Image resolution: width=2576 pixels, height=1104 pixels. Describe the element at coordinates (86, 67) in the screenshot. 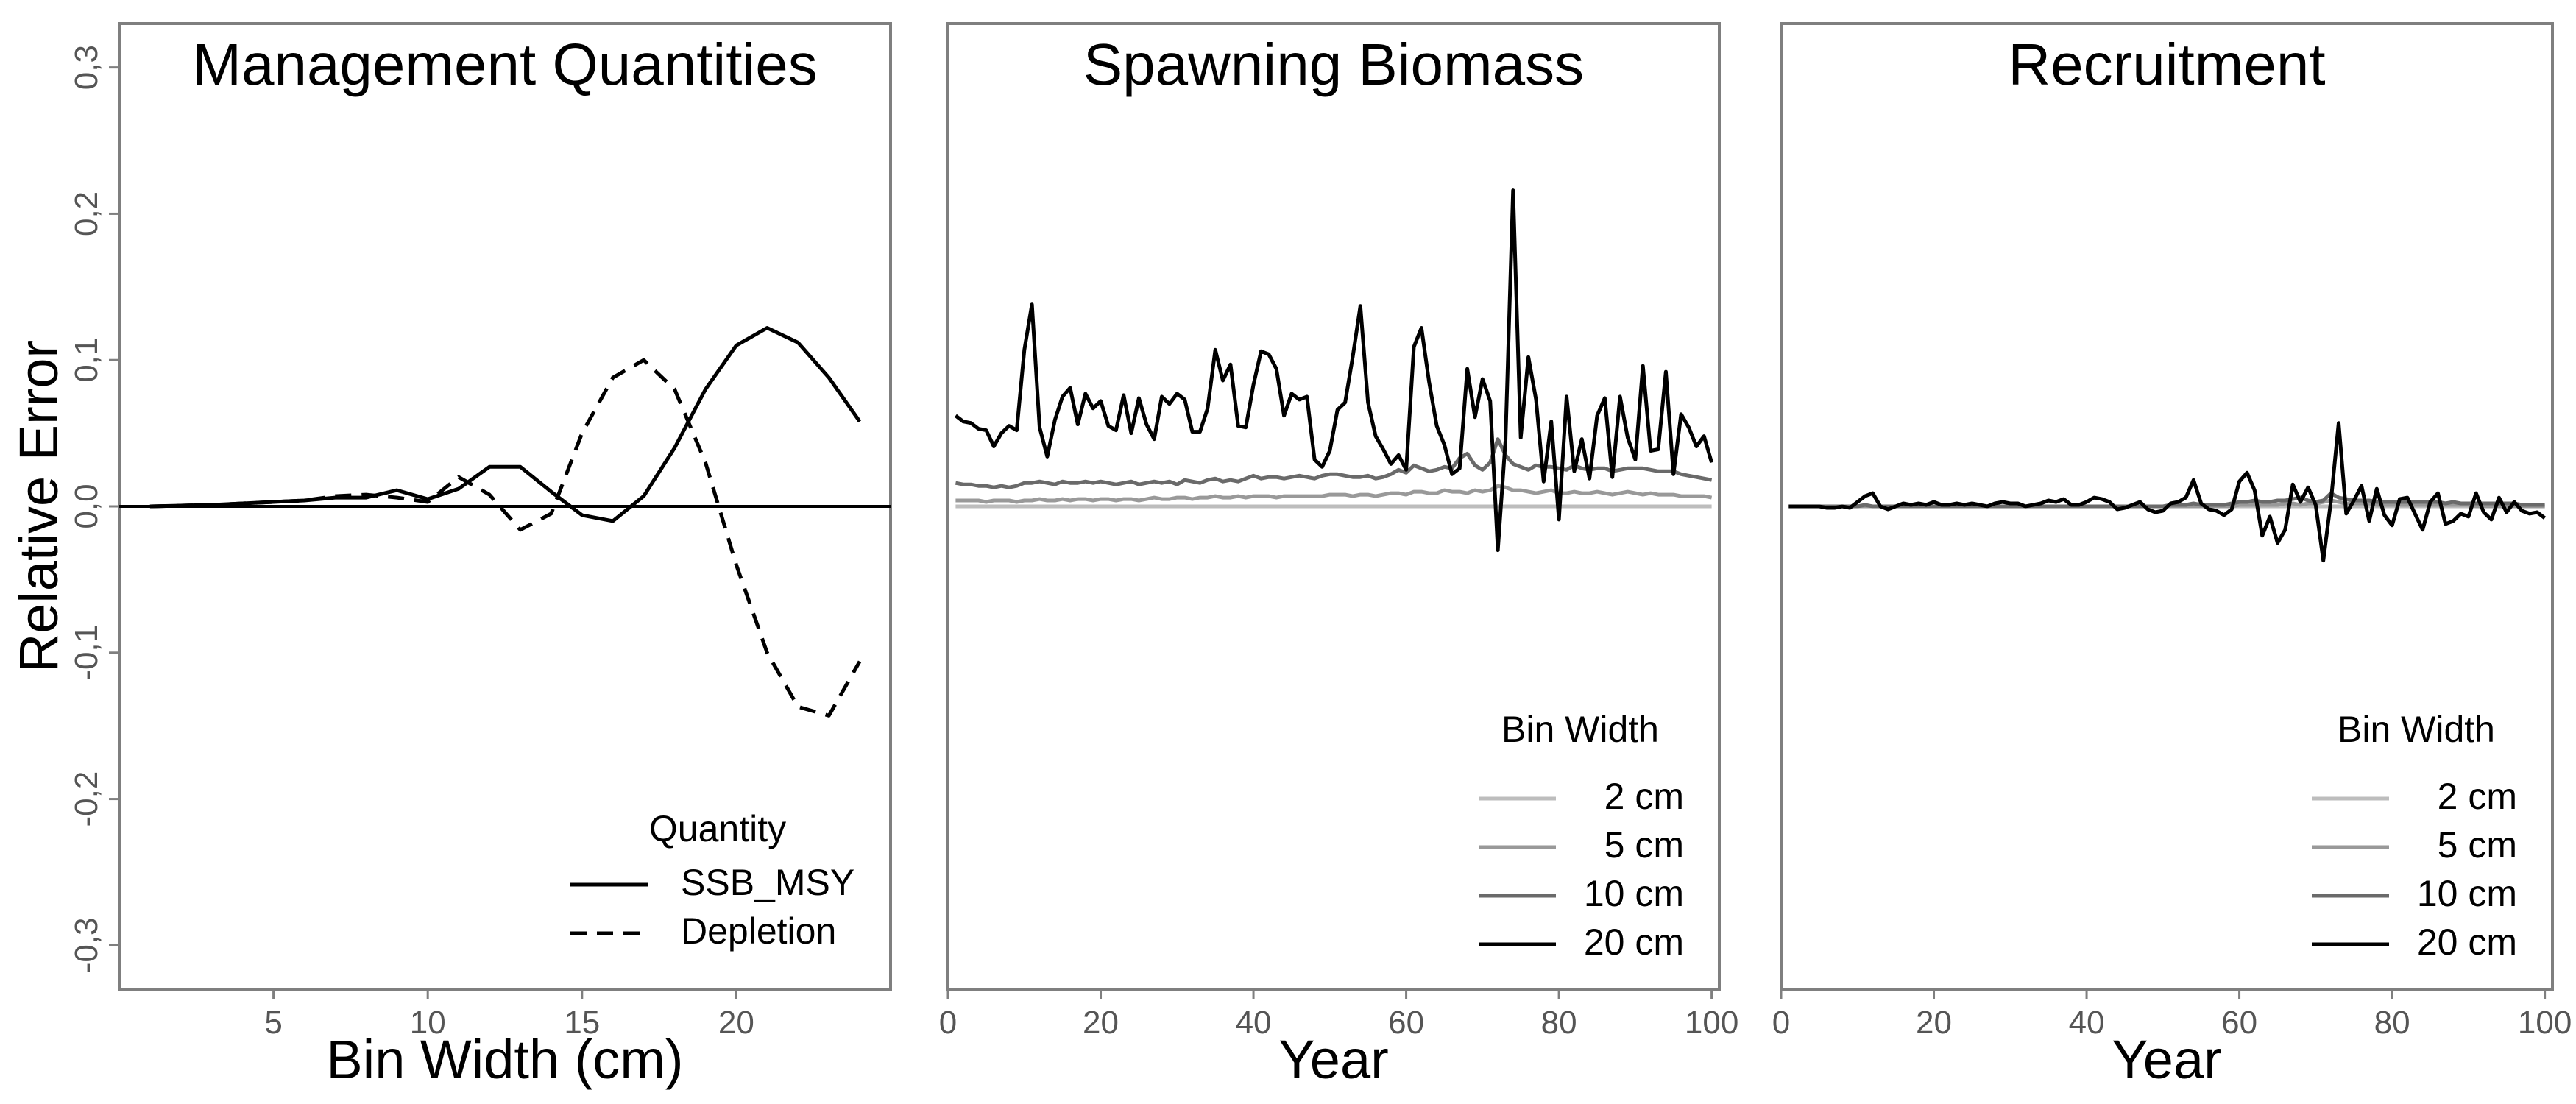

I see `y-tick-label: 0,3` at that location.